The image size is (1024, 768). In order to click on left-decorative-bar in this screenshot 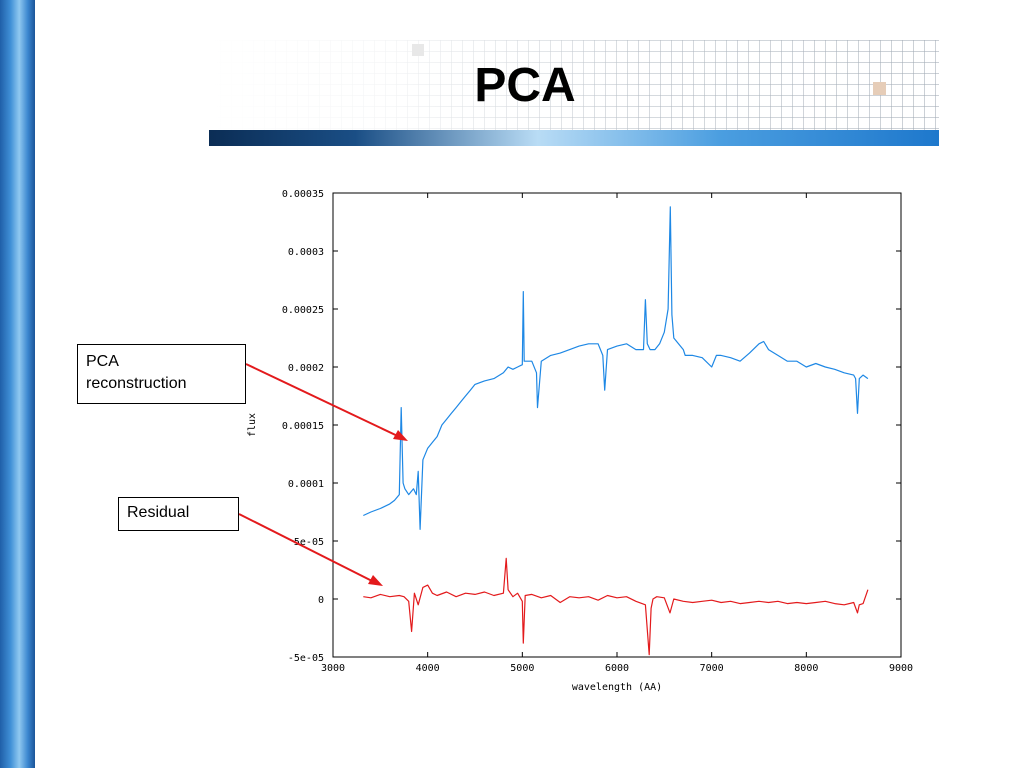, I will do `click(17, 384)`.